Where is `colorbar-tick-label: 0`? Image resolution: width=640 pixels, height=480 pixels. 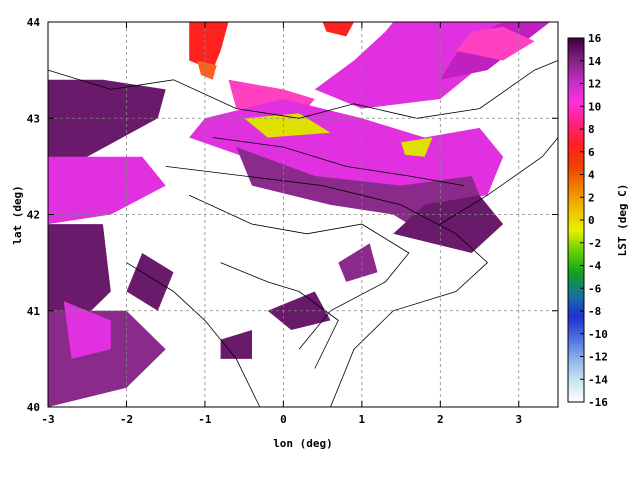 colorbar-tick-label: 0 is located at coordinates (591, 220).